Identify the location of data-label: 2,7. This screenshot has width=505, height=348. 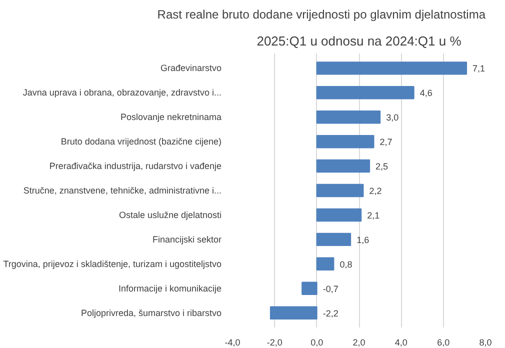
(386, 142).